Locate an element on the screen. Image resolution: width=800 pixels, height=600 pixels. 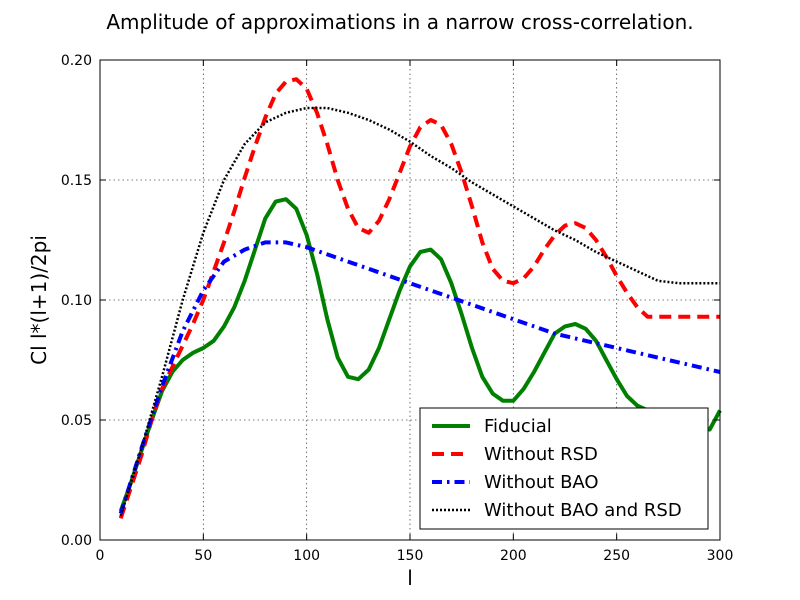
legend-label: Fiducial is located at coordinates (518, 426).